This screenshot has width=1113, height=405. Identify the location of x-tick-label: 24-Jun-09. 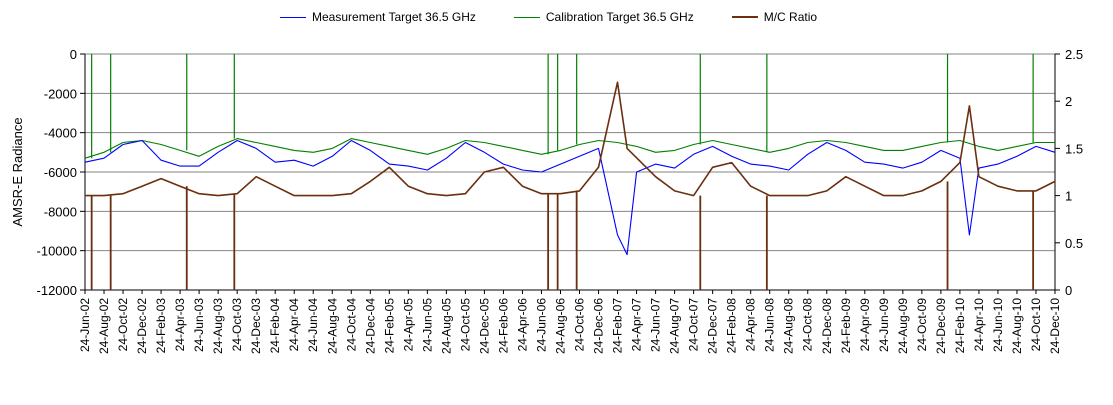
(884, 325).